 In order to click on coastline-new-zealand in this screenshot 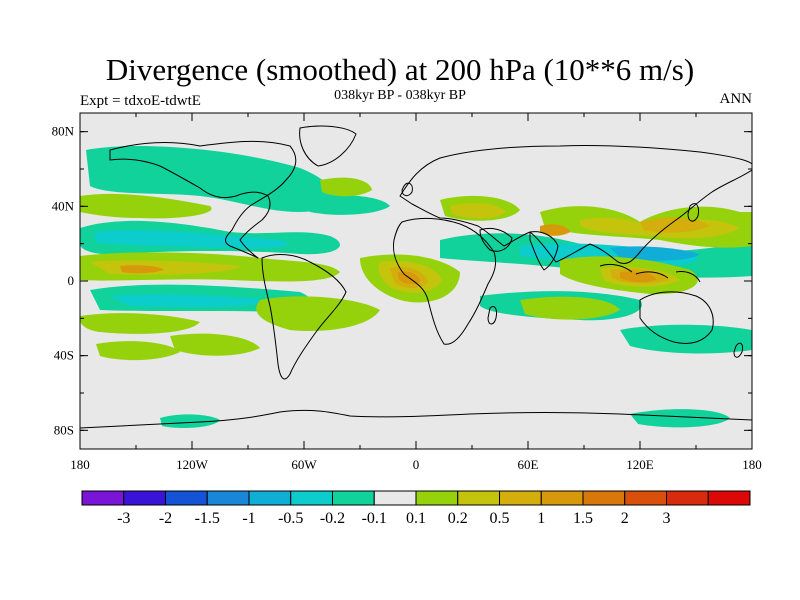, I will do `click(738, 350)`.